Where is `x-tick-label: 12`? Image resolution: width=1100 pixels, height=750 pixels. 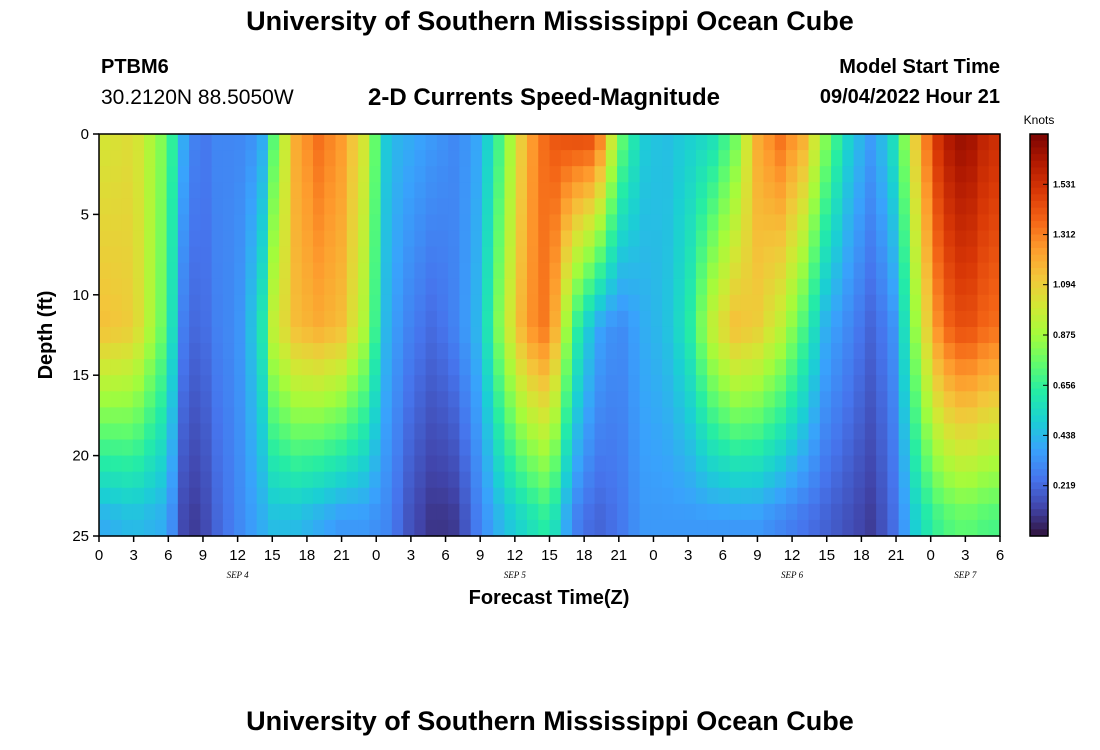 x-tick-label: 12 is located at coordinates (515, 555).